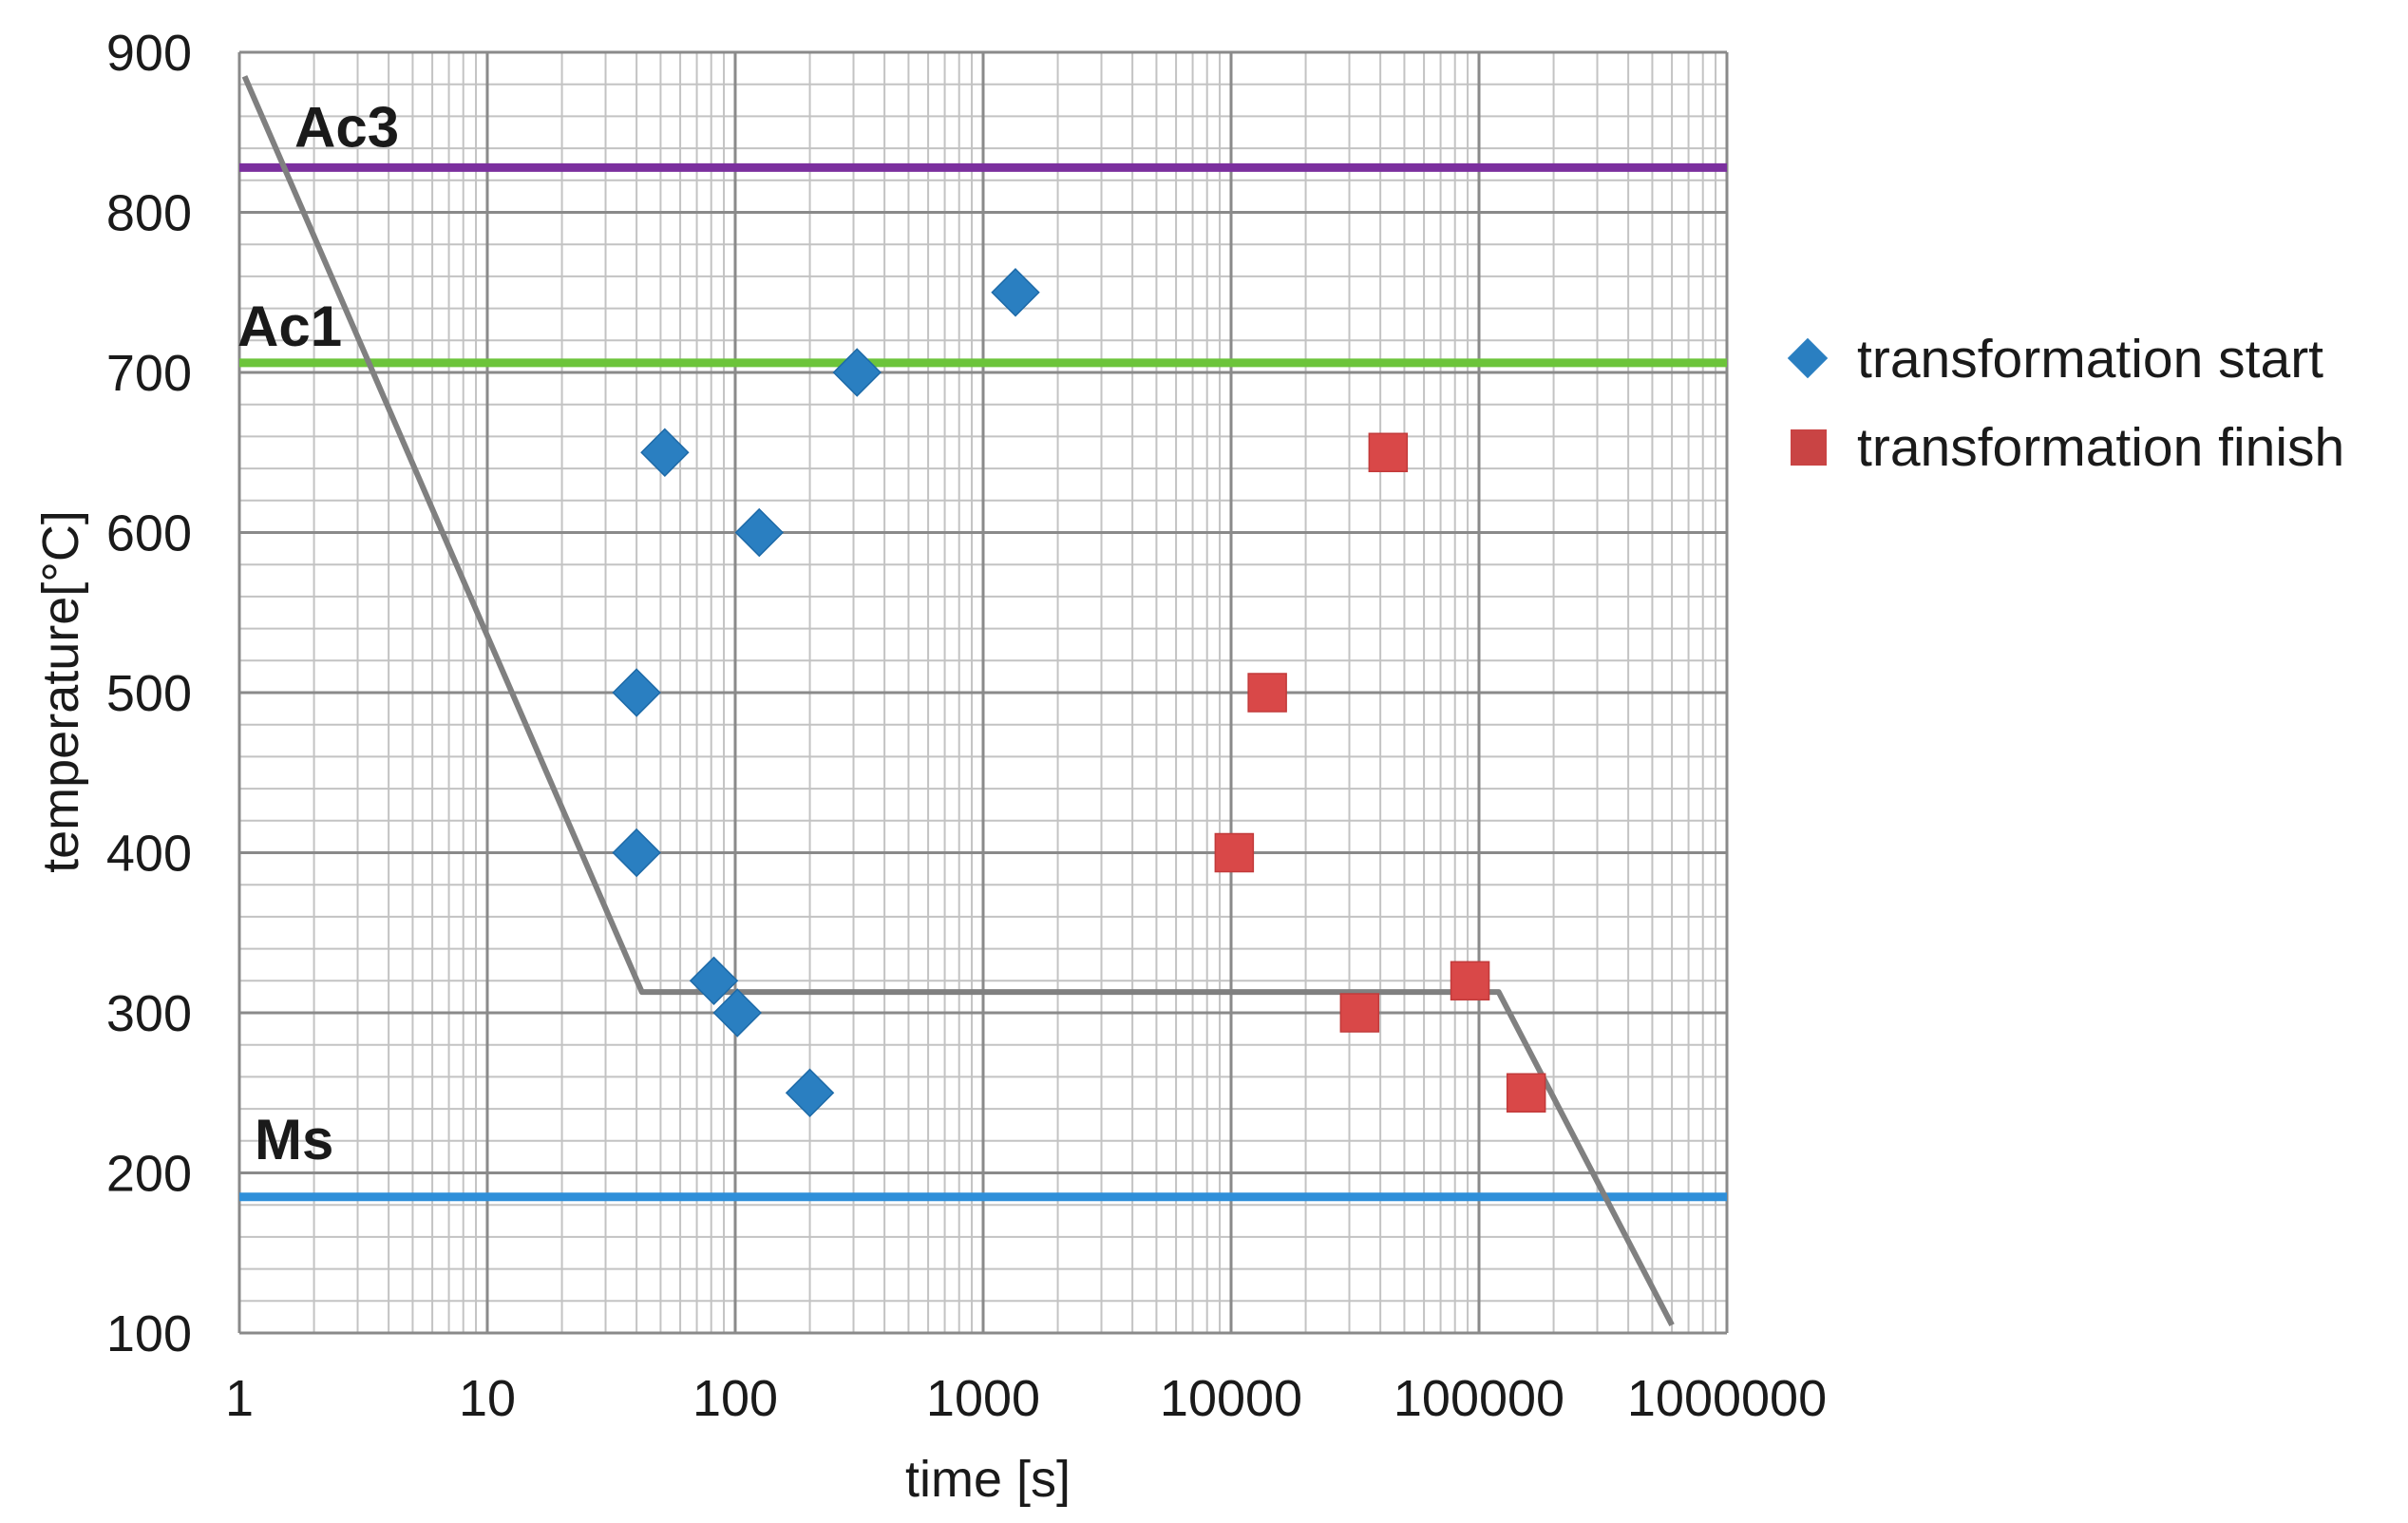 This screenshot has height=1523, width=2408. I want to click on reference-label-ac3: Ac3, so click(346, 127).